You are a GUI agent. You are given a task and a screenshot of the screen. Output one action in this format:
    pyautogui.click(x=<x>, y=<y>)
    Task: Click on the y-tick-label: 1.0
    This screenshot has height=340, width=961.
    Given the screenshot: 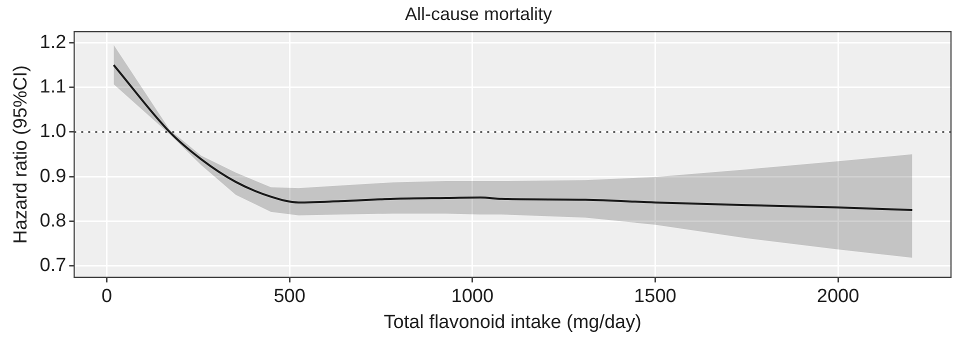 What is the action you would take?
    pyautogui.click(x=53, y=131)
    